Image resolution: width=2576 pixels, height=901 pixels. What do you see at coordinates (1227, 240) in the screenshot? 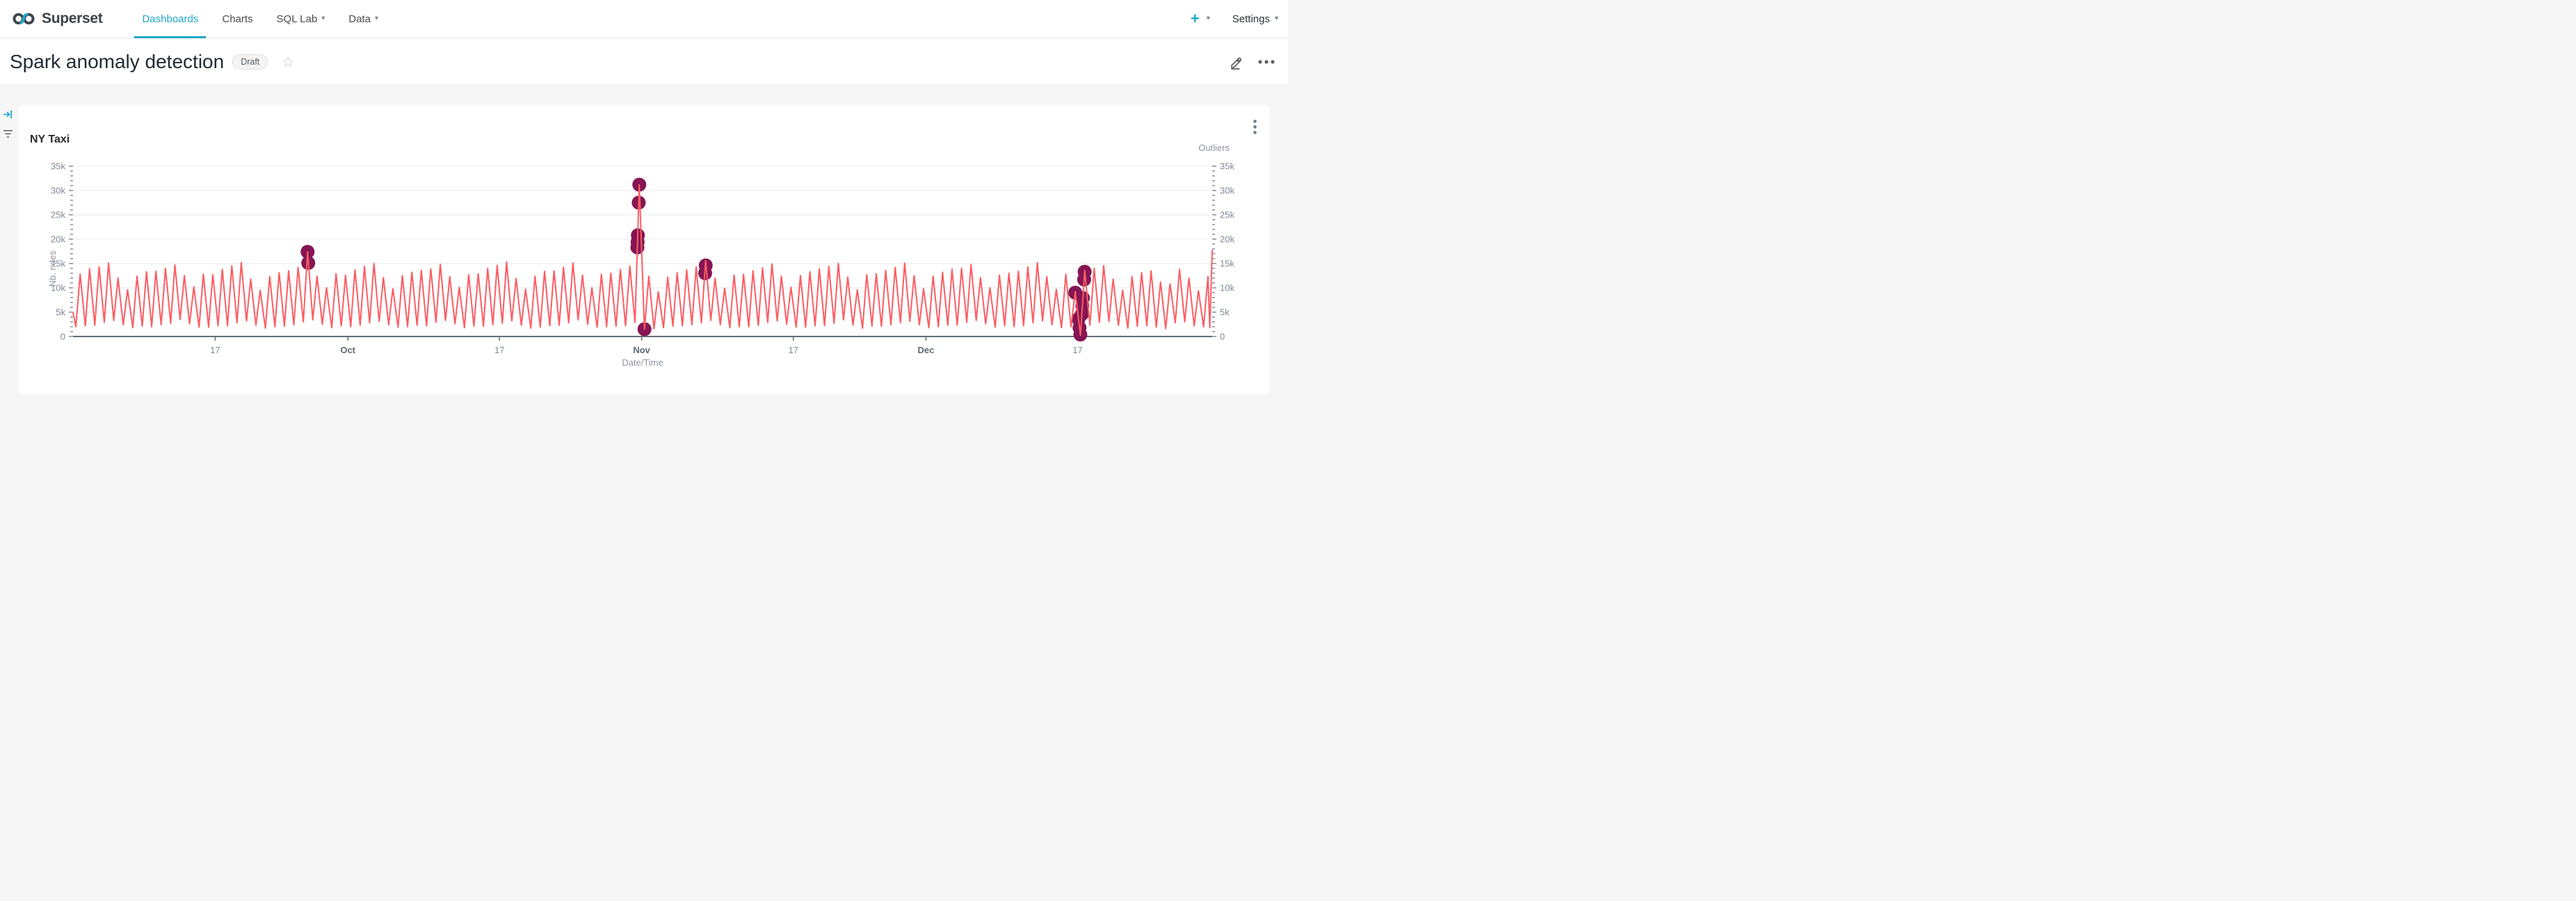
I see `y2-axis-tick-label: 20k` at bounding box center [1227, 240].